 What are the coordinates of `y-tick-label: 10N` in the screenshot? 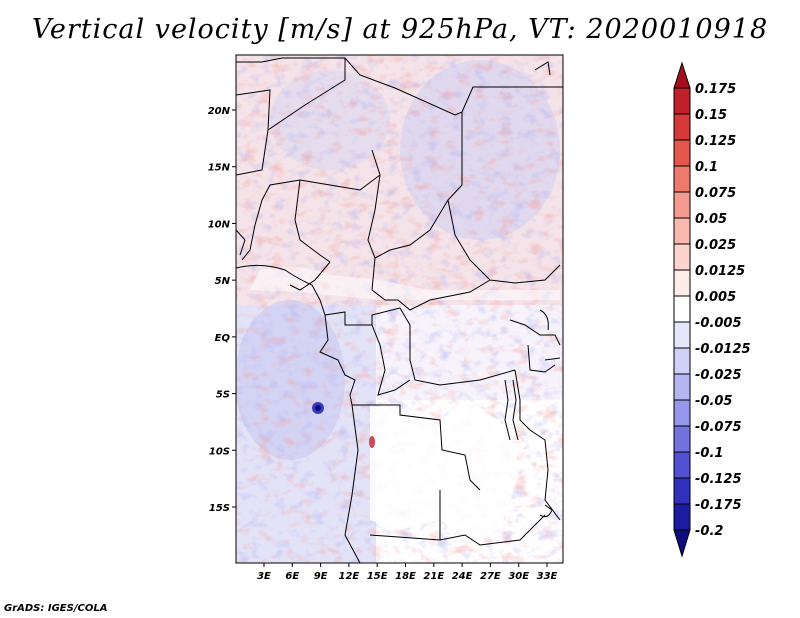 It's located at (219, 224).